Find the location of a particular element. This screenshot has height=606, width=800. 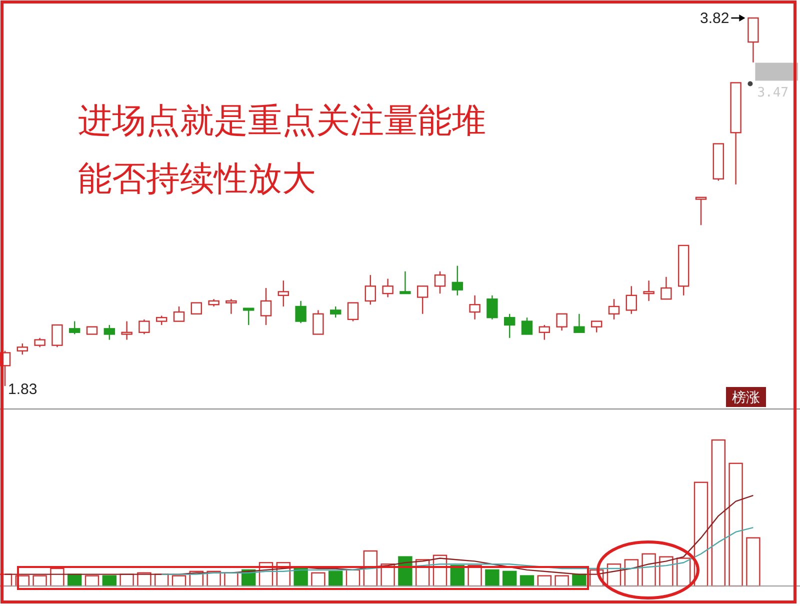

annotation: 1.83 is located at coordinates (23, 389).